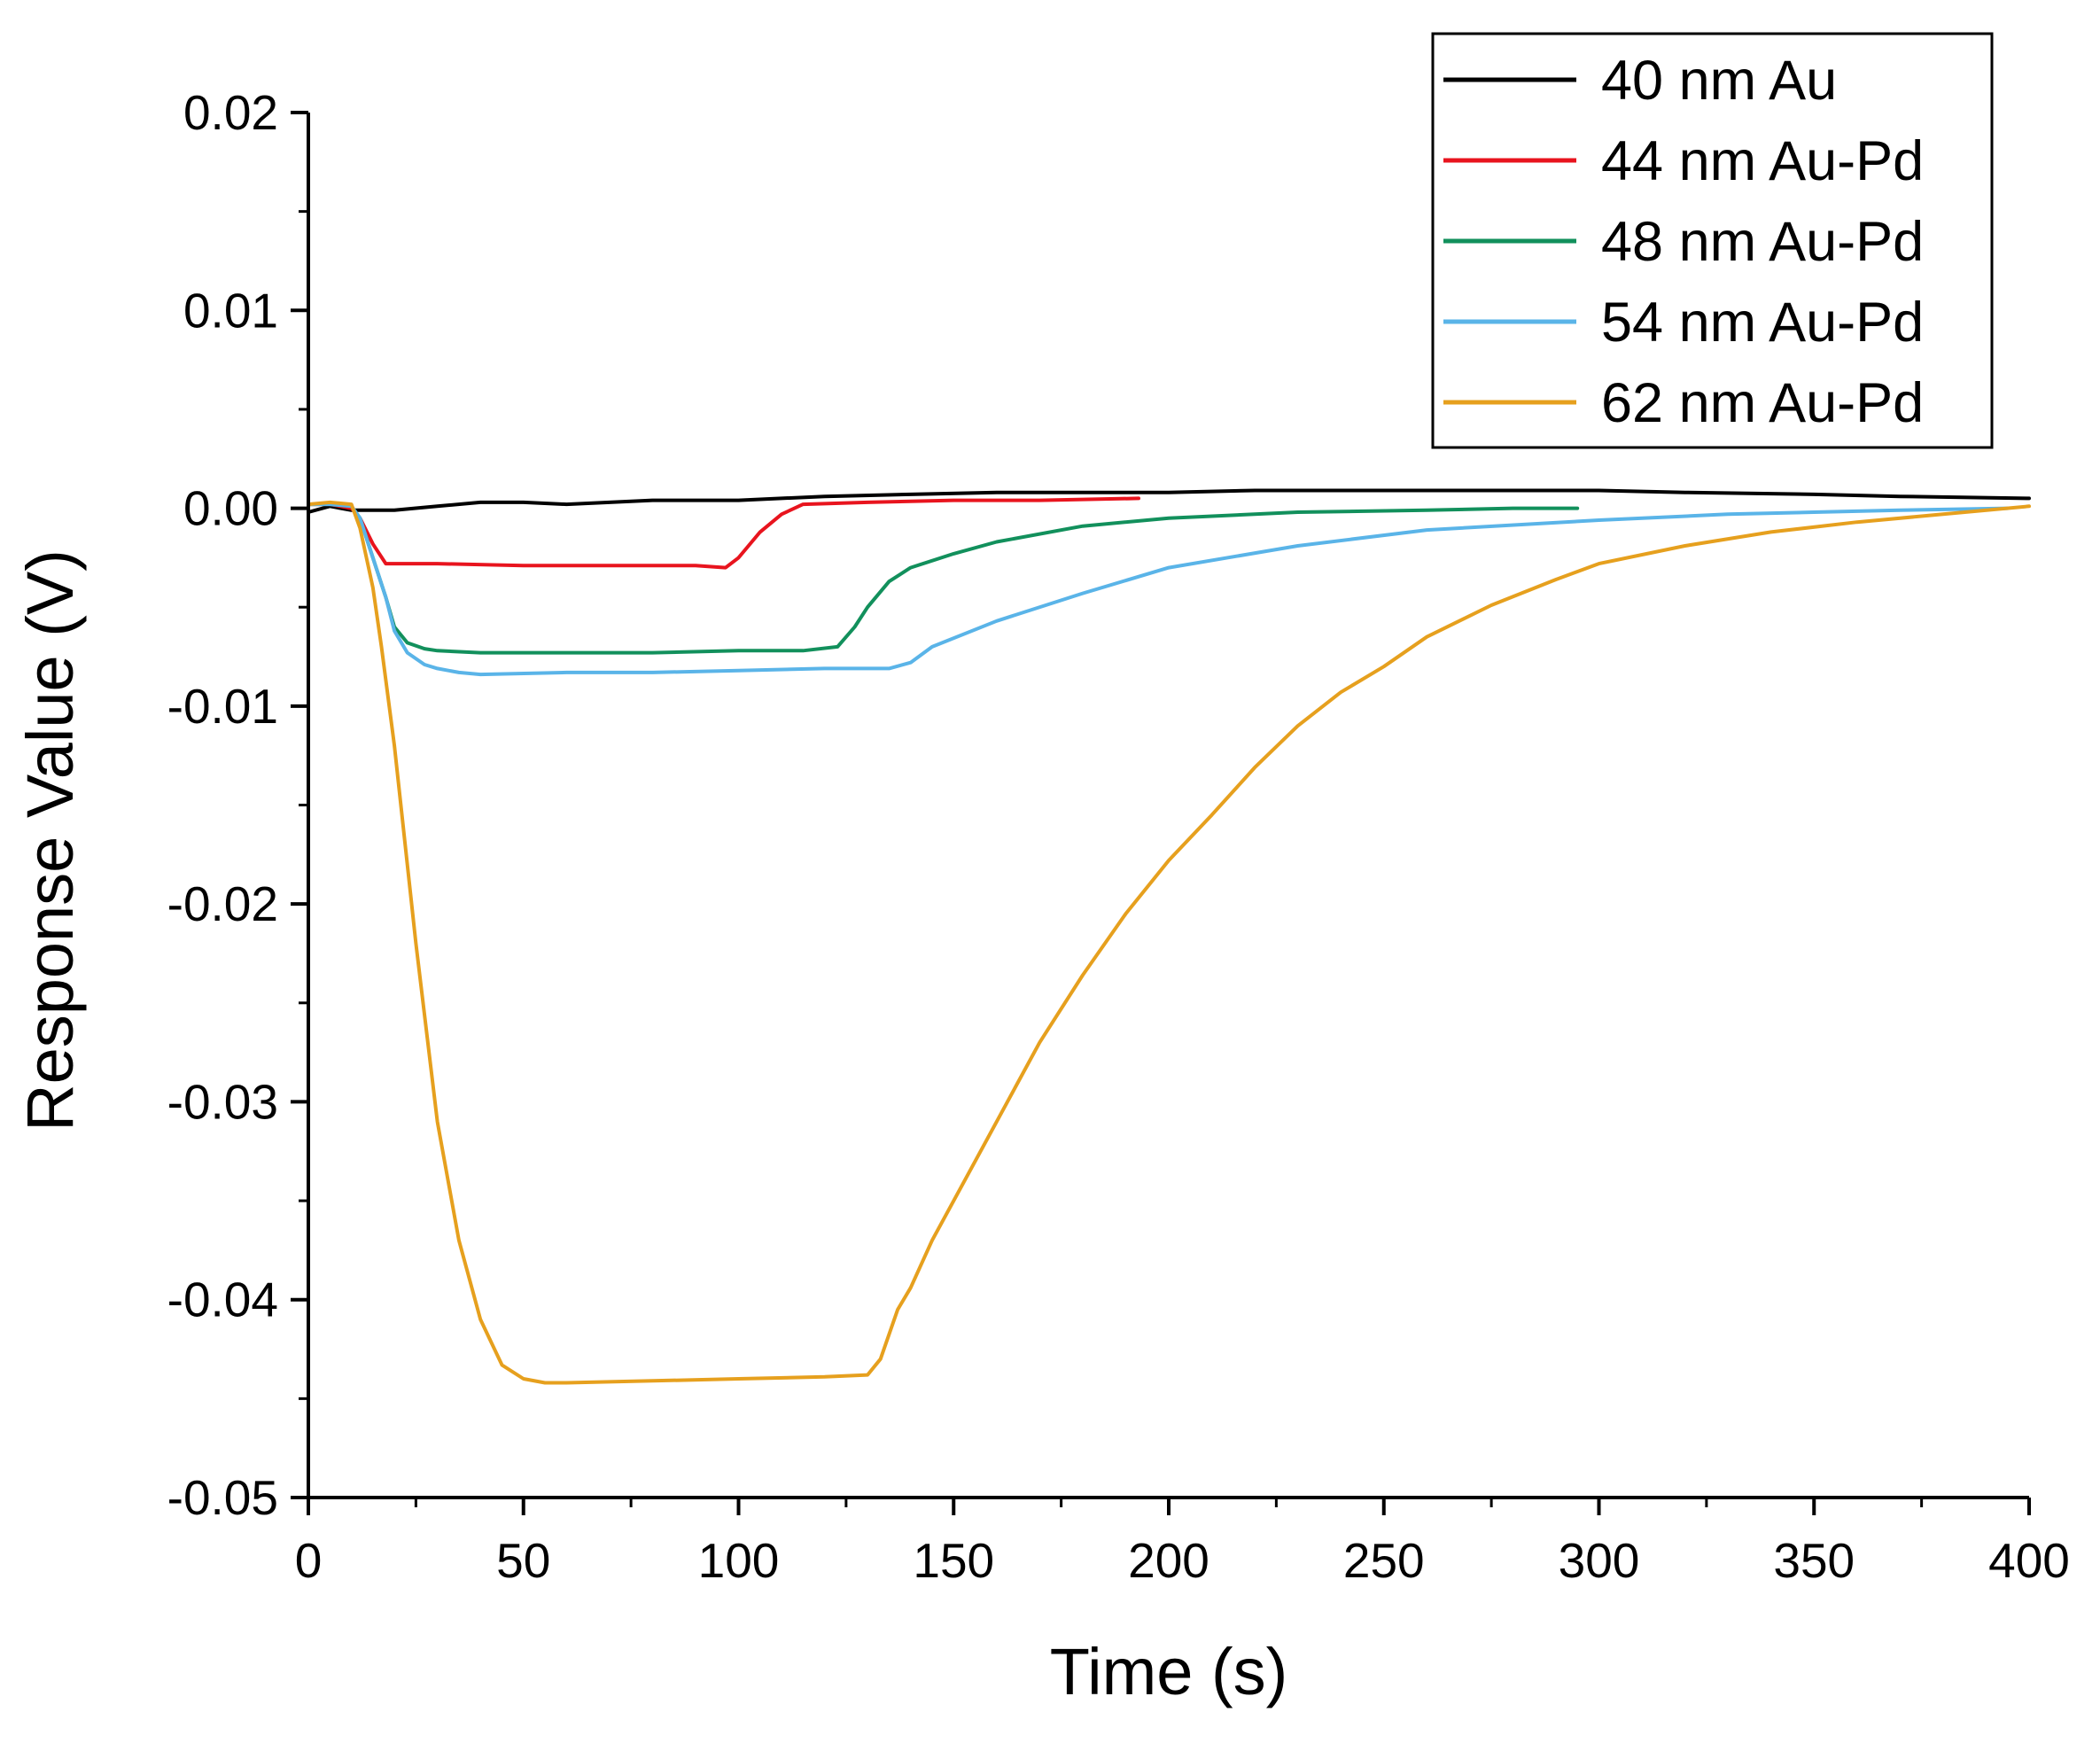  I want to click on x-tick-label: 100, so click(739, 1560).